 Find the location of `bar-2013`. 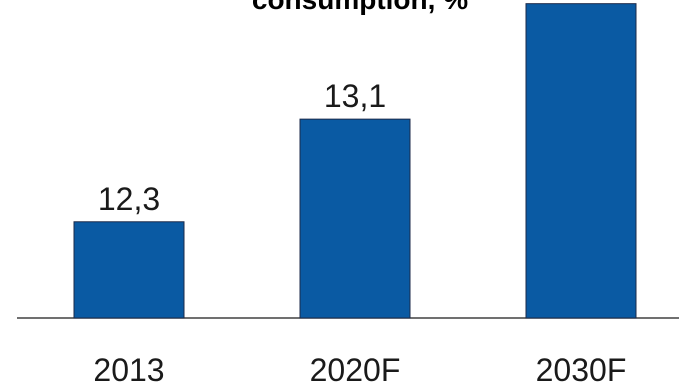

bar-2013 is located at coordinates (129, 270).